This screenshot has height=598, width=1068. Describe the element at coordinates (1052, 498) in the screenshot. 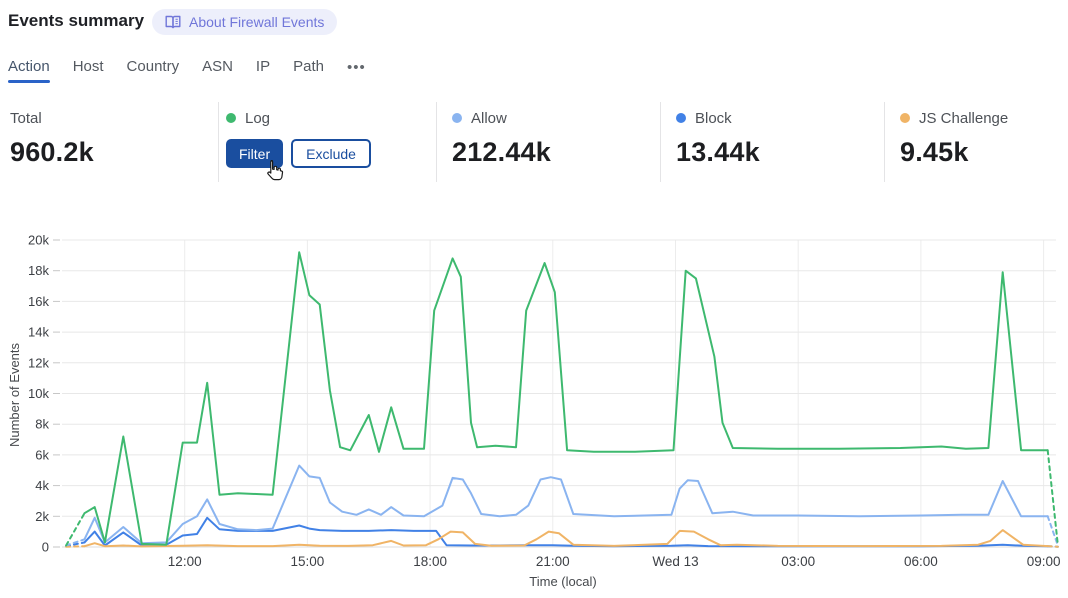

I see `series-log-tail-dash` at that location.